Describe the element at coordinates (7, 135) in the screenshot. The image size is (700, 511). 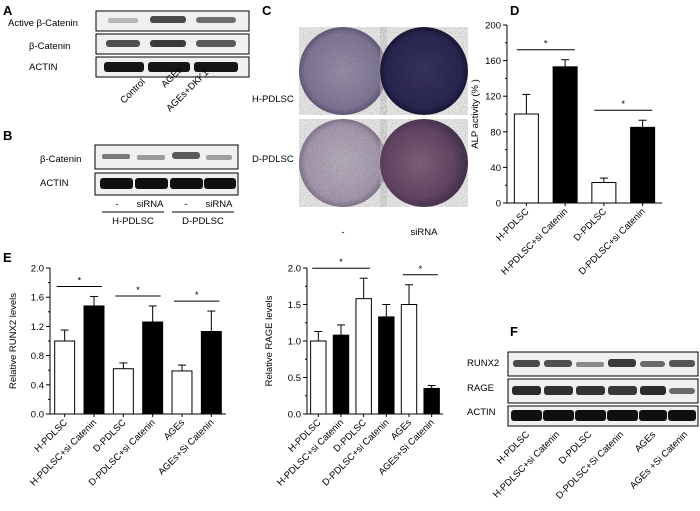
I see `panel-b-letter: B` at that location.